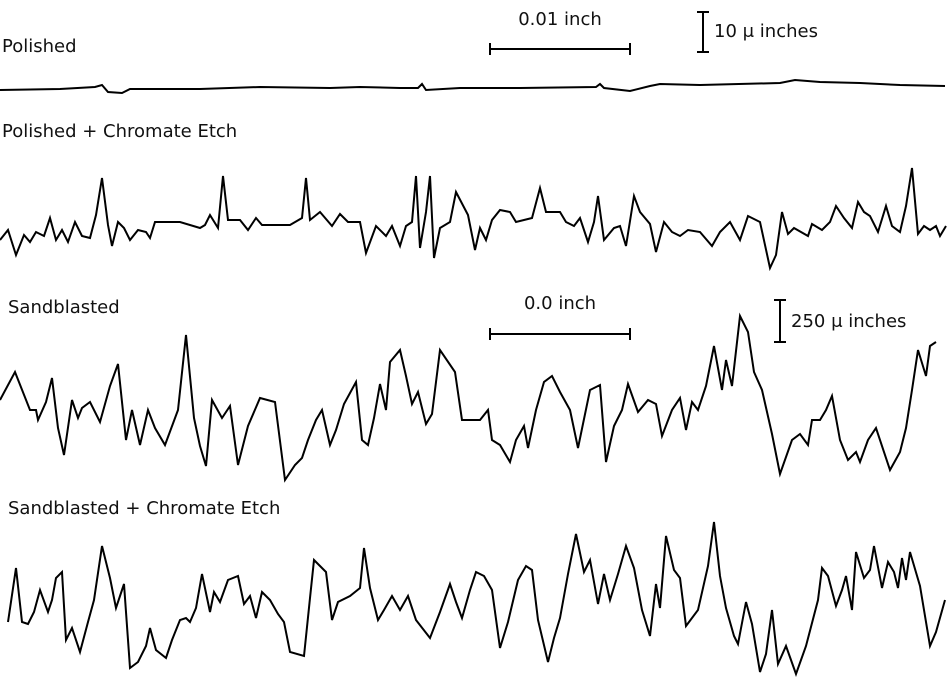  Describe the element at coordinates (560, 303) in the screenshot. I see `scale-label: 0.0 inch` at that location.